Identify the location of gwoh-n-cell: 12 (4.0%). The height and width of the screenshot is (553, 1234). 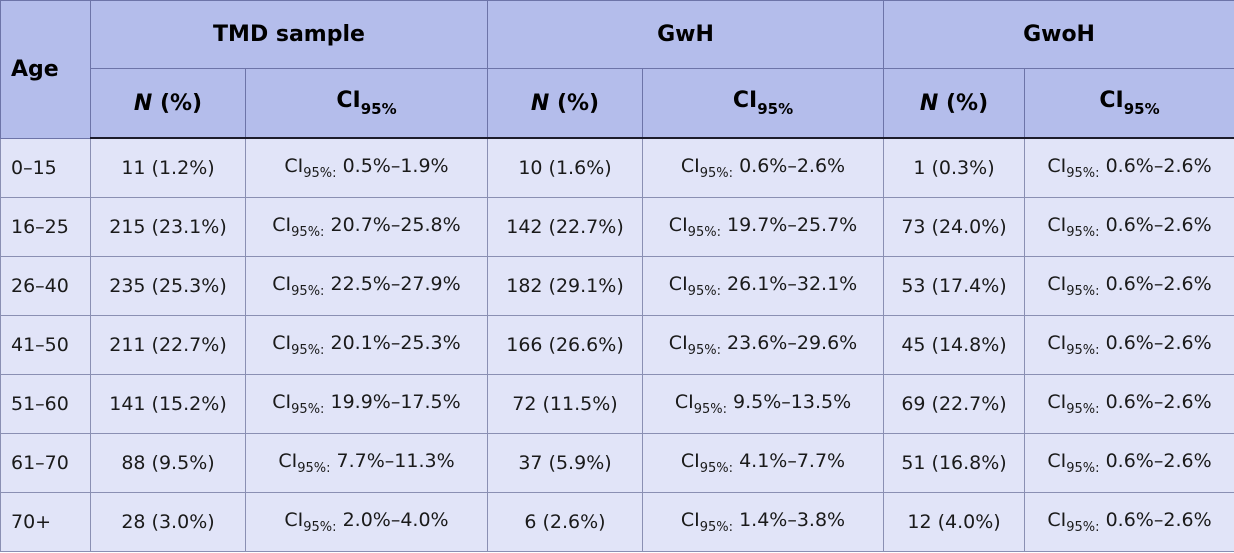
(954, 522).